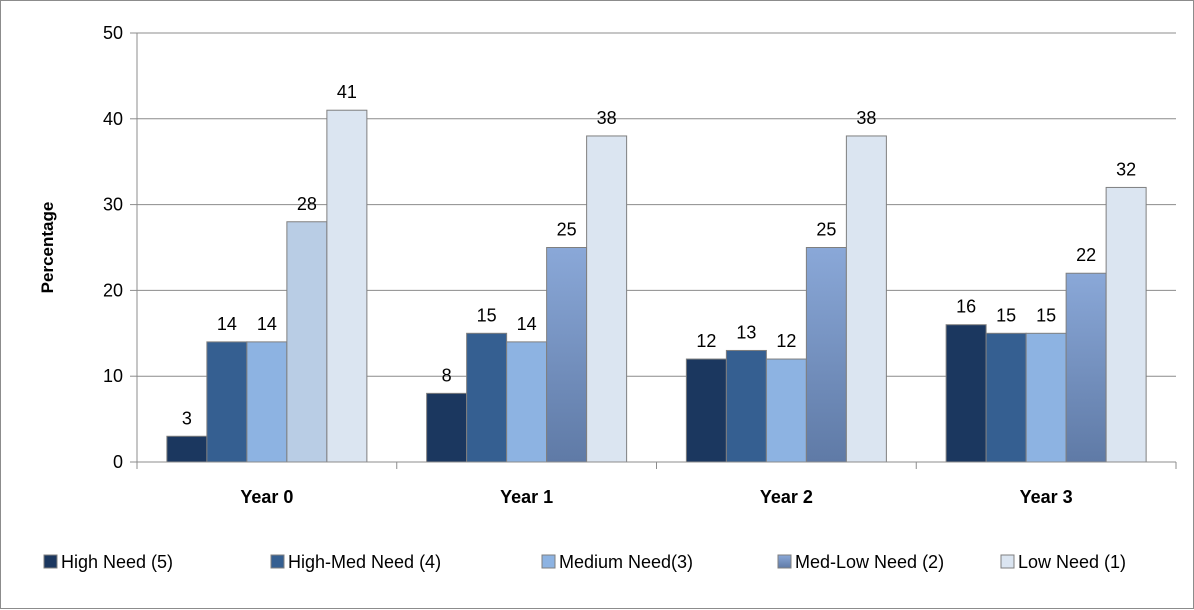  What do you see at coordinates (526, 497) in the screenshot?
I see `category-label-year-1: Year 1` at bounding box center [526, 497].